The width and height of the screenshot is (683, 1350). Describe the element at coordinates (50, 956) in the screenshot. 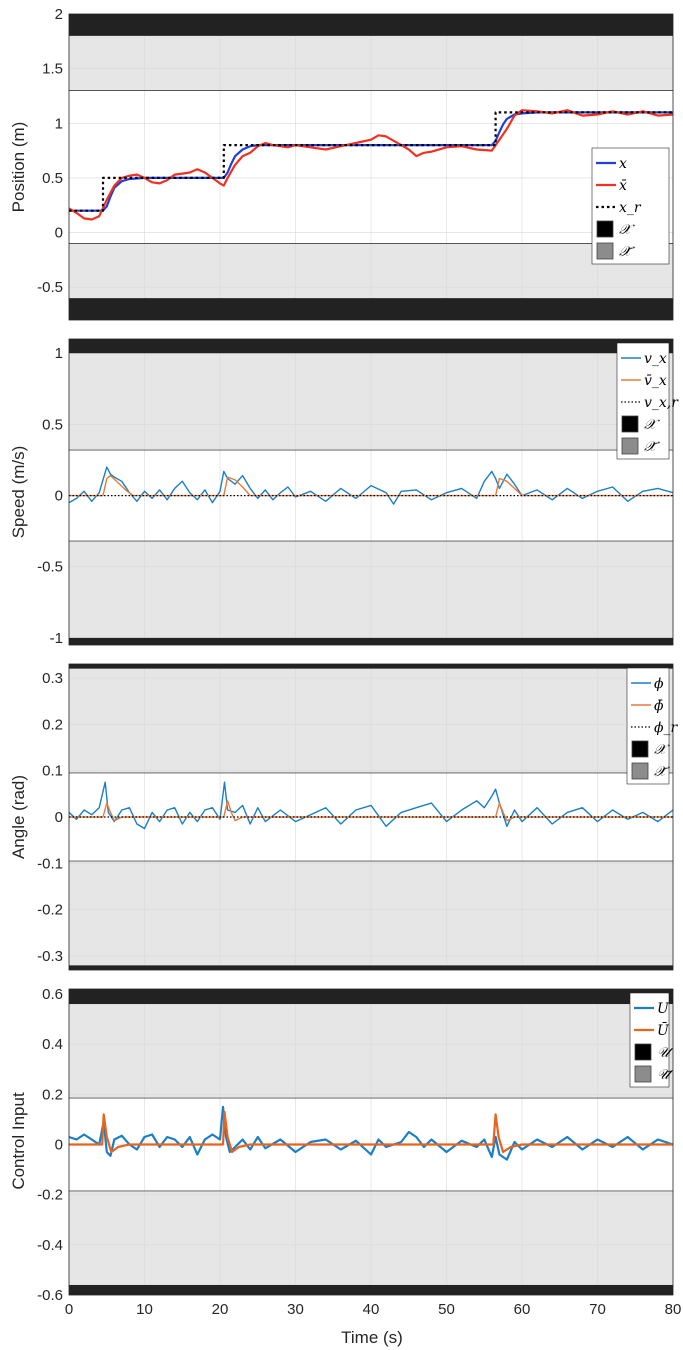

I see `ytick-label: -0.3` at that location.